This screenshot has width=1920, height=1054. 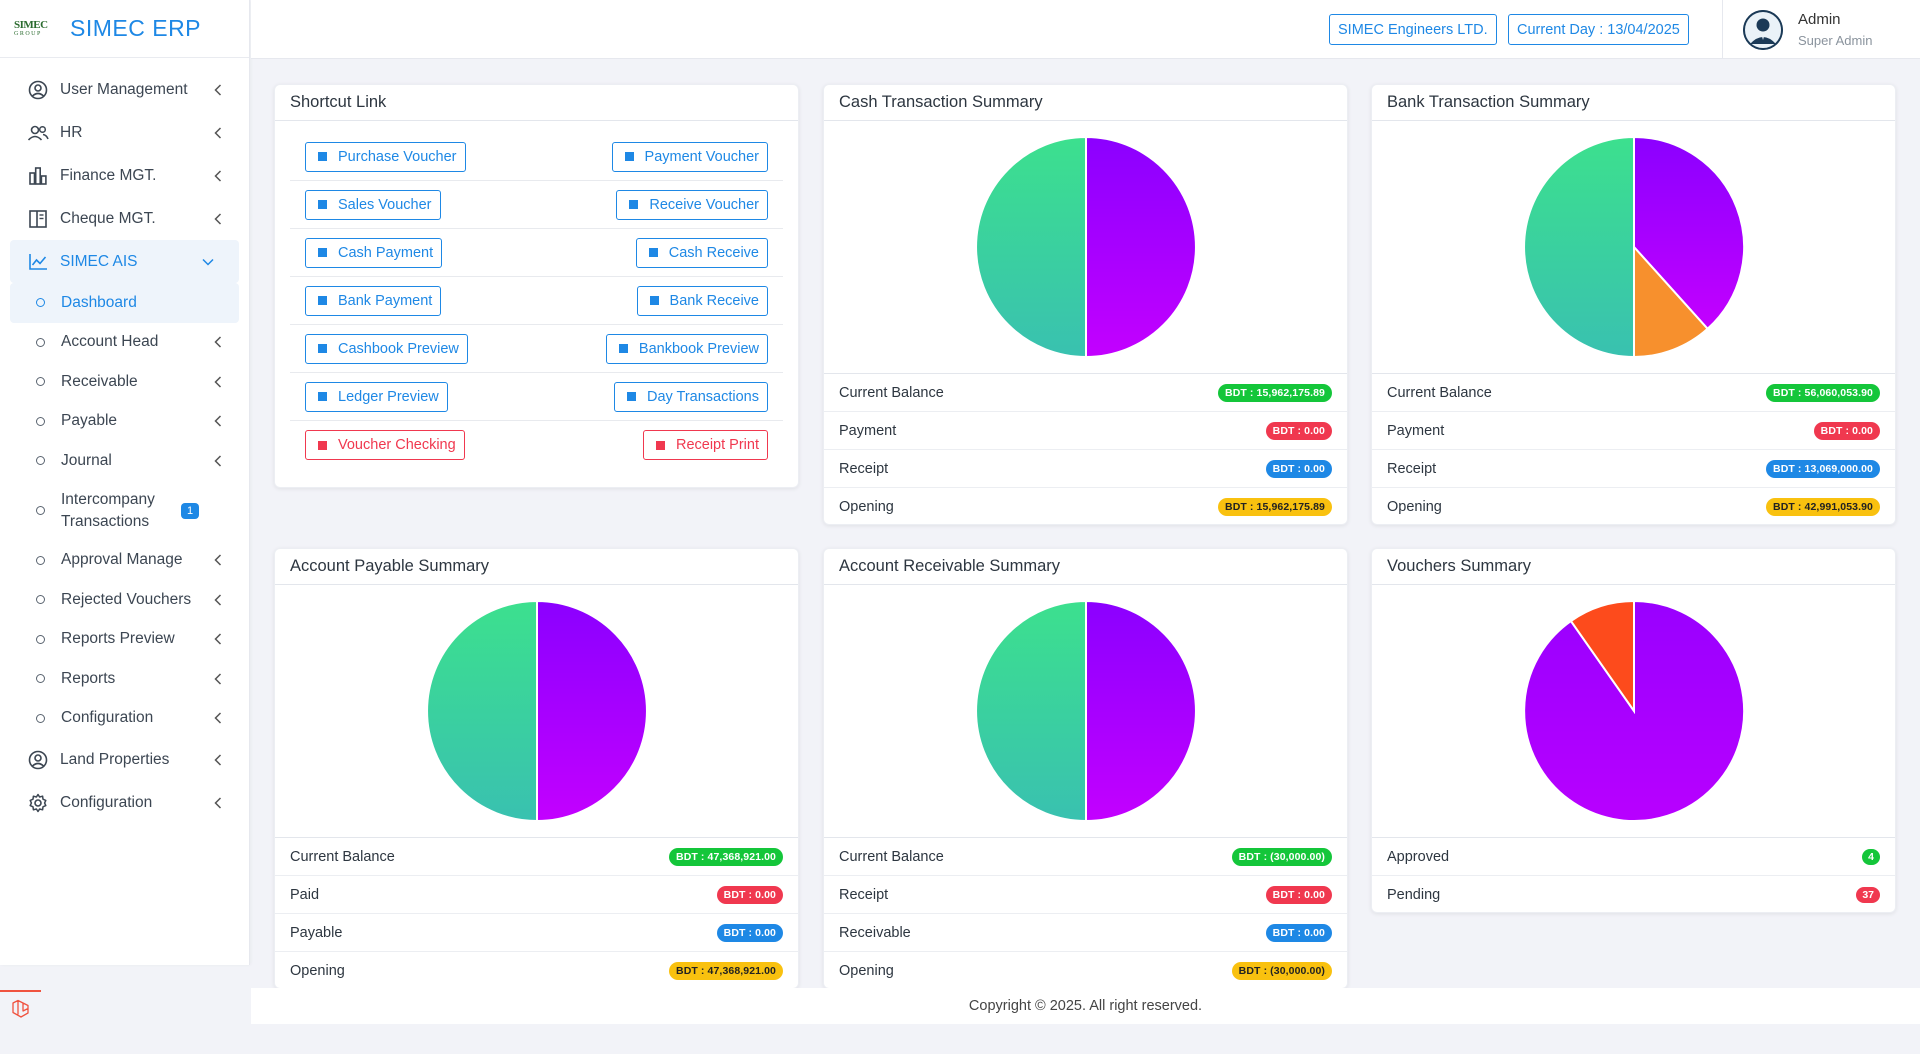 I want to click on sidebar-subitem-dashboard: Dashboard, so click(x=124, y=303).